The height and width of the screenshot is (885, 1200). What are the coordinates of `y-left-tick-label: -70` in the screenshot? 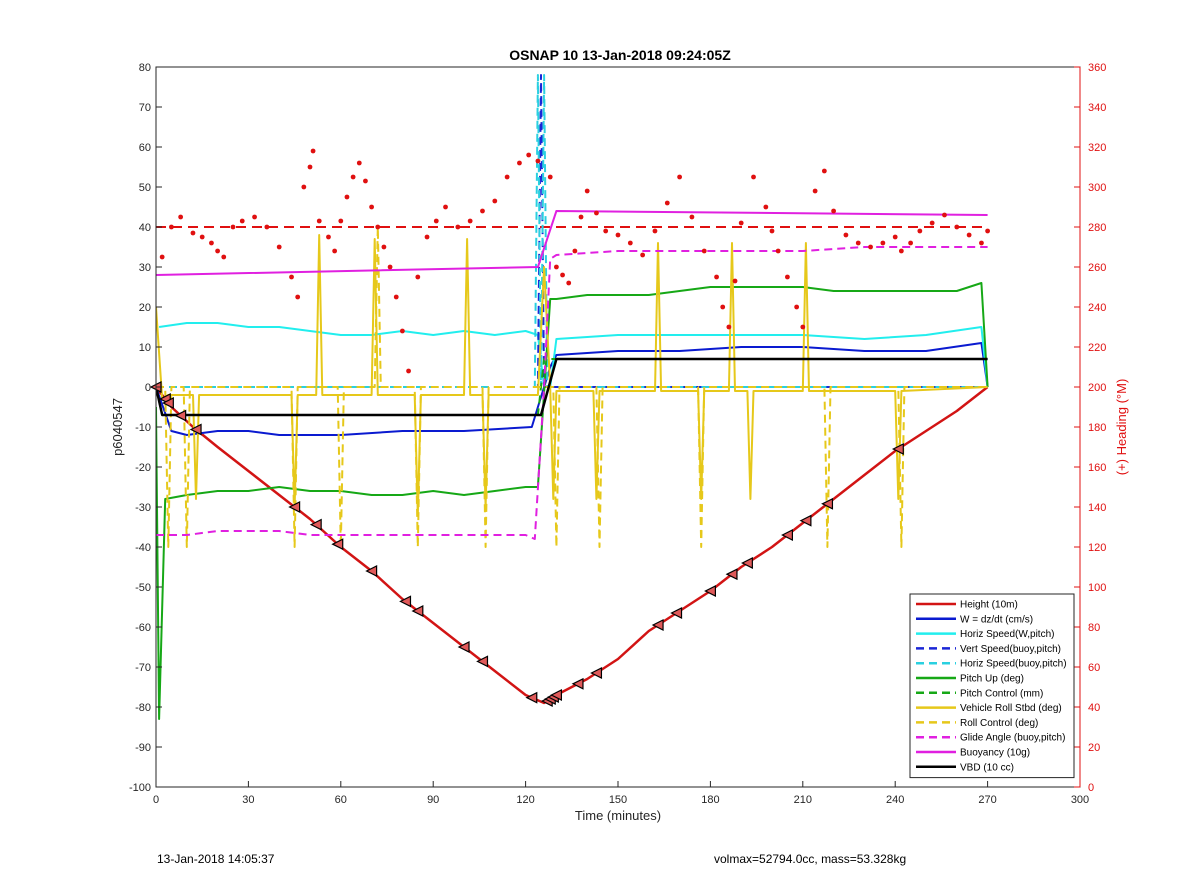 It's located at (143, 668).